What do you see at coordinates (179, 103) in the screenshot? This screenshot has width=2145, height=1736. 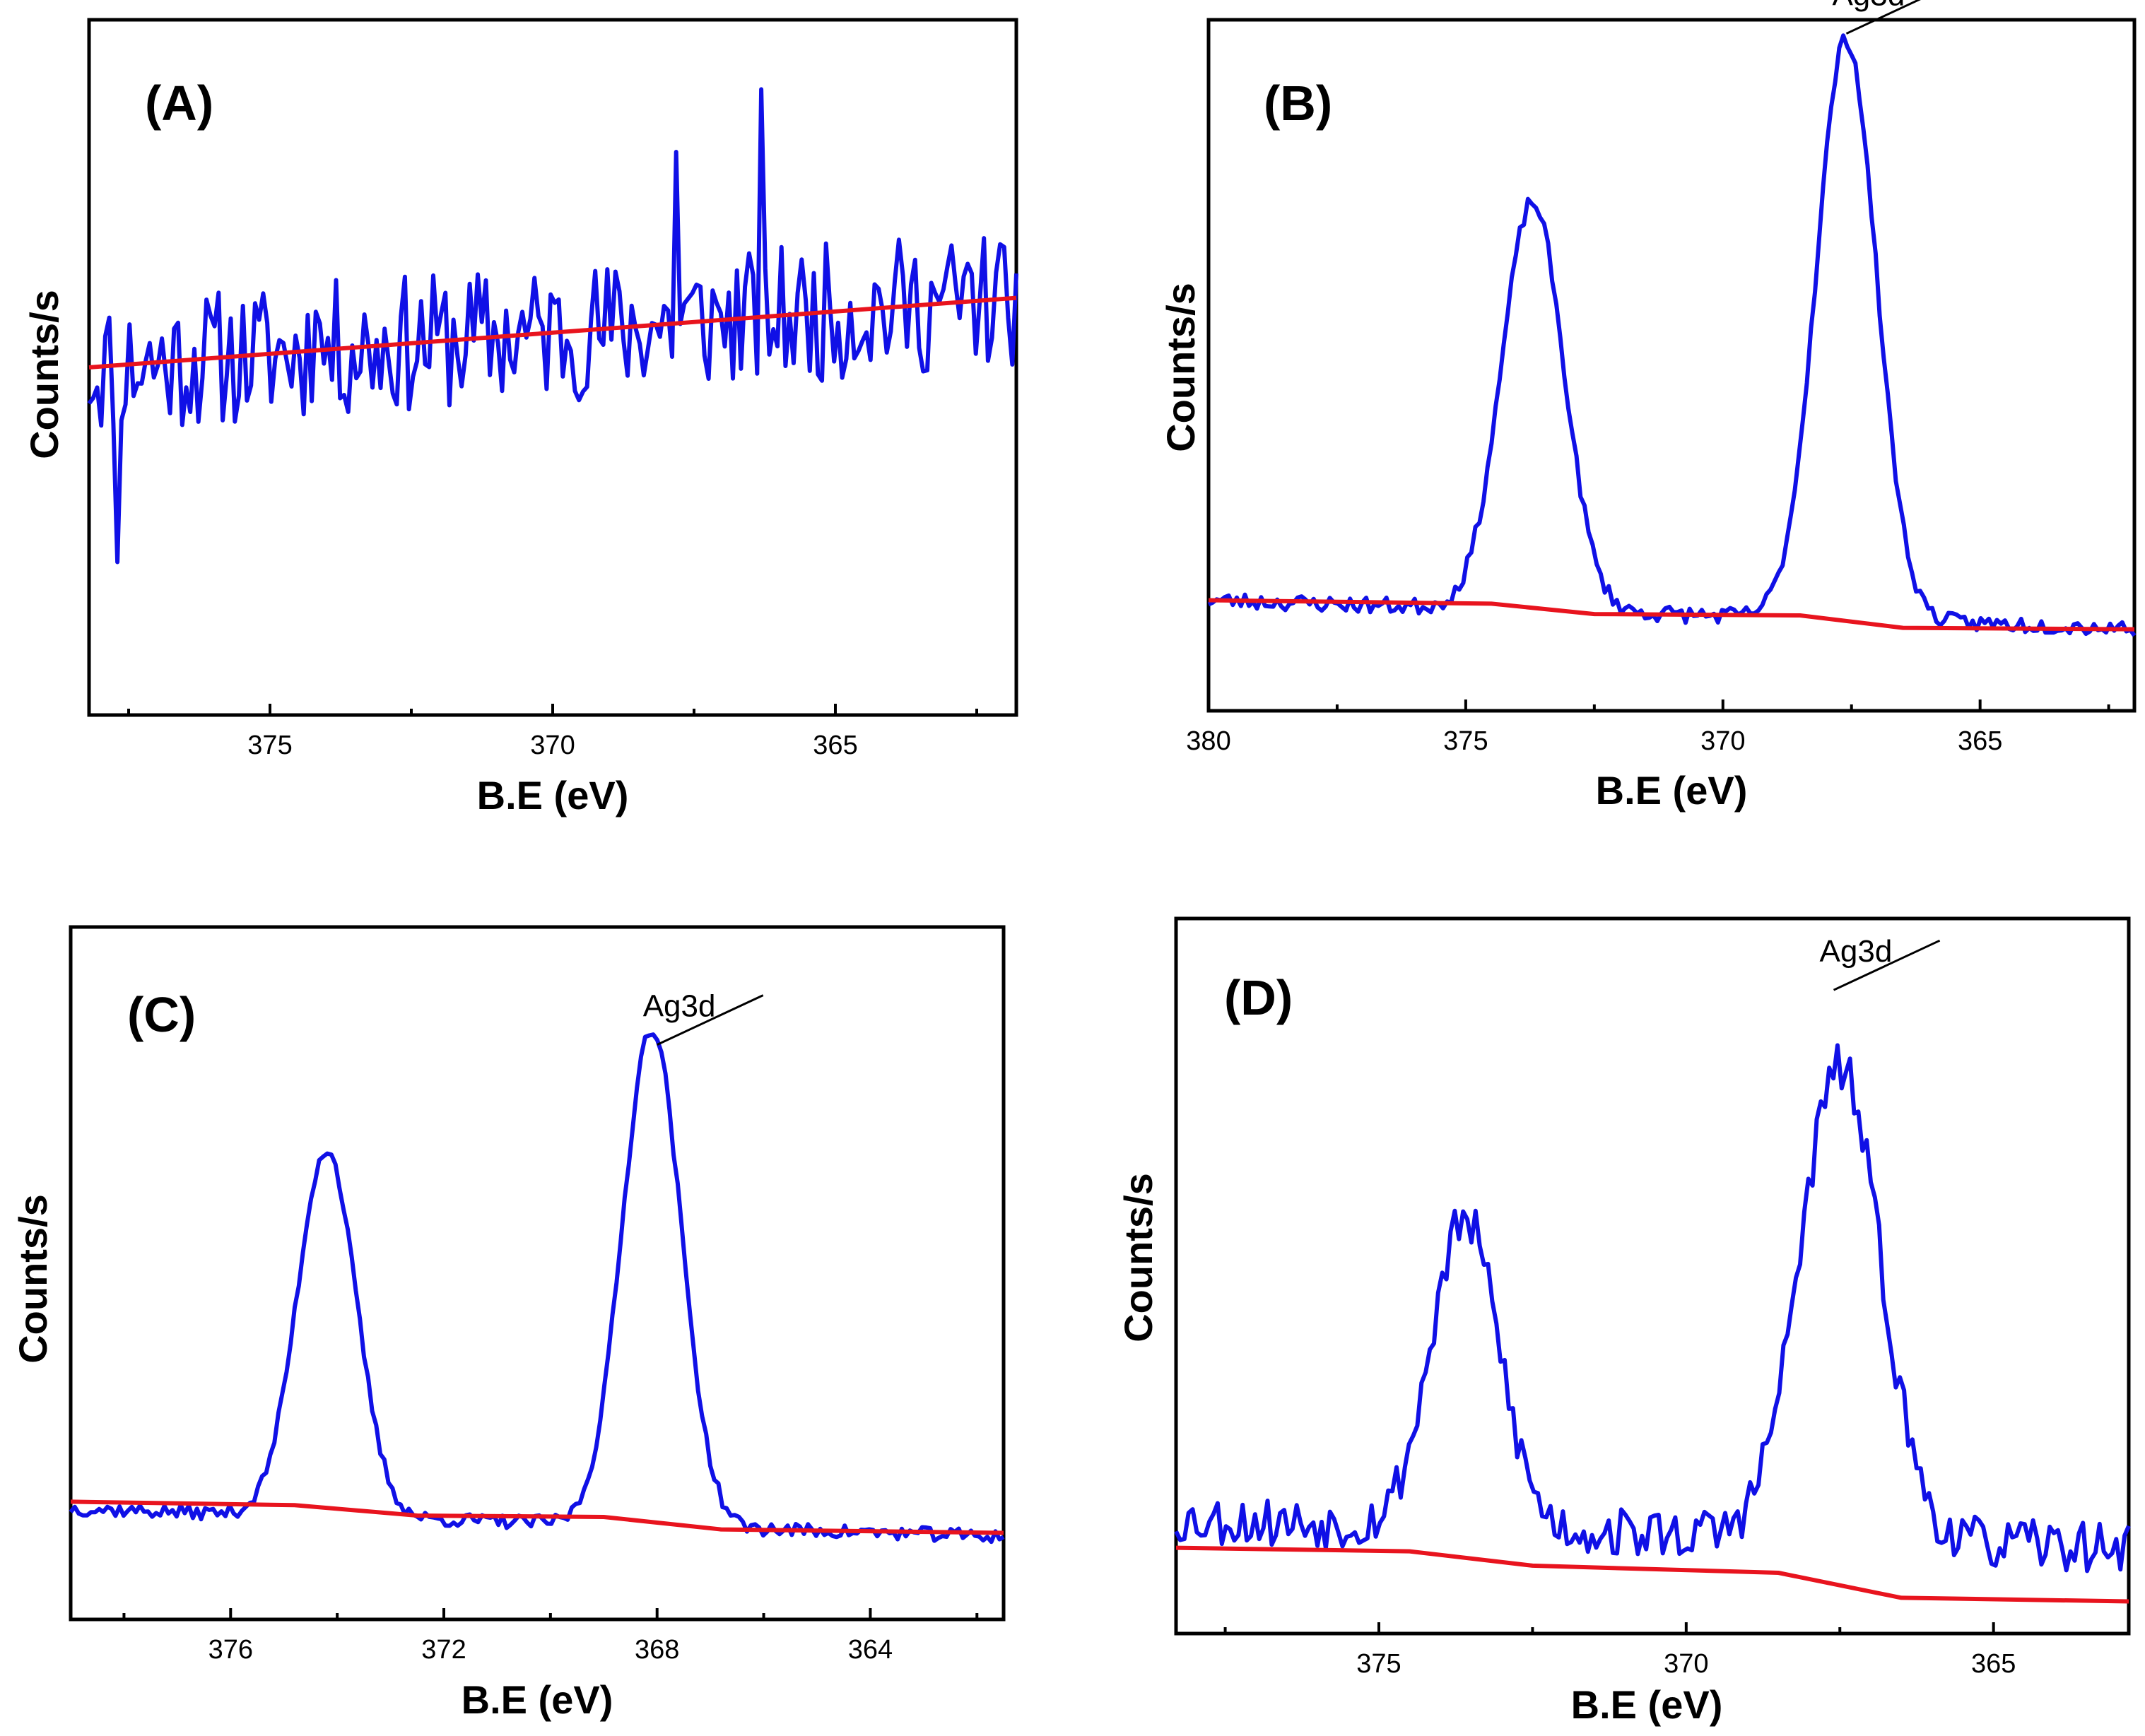 I see `panel-label: (A)` at bounding box center [179, 103].